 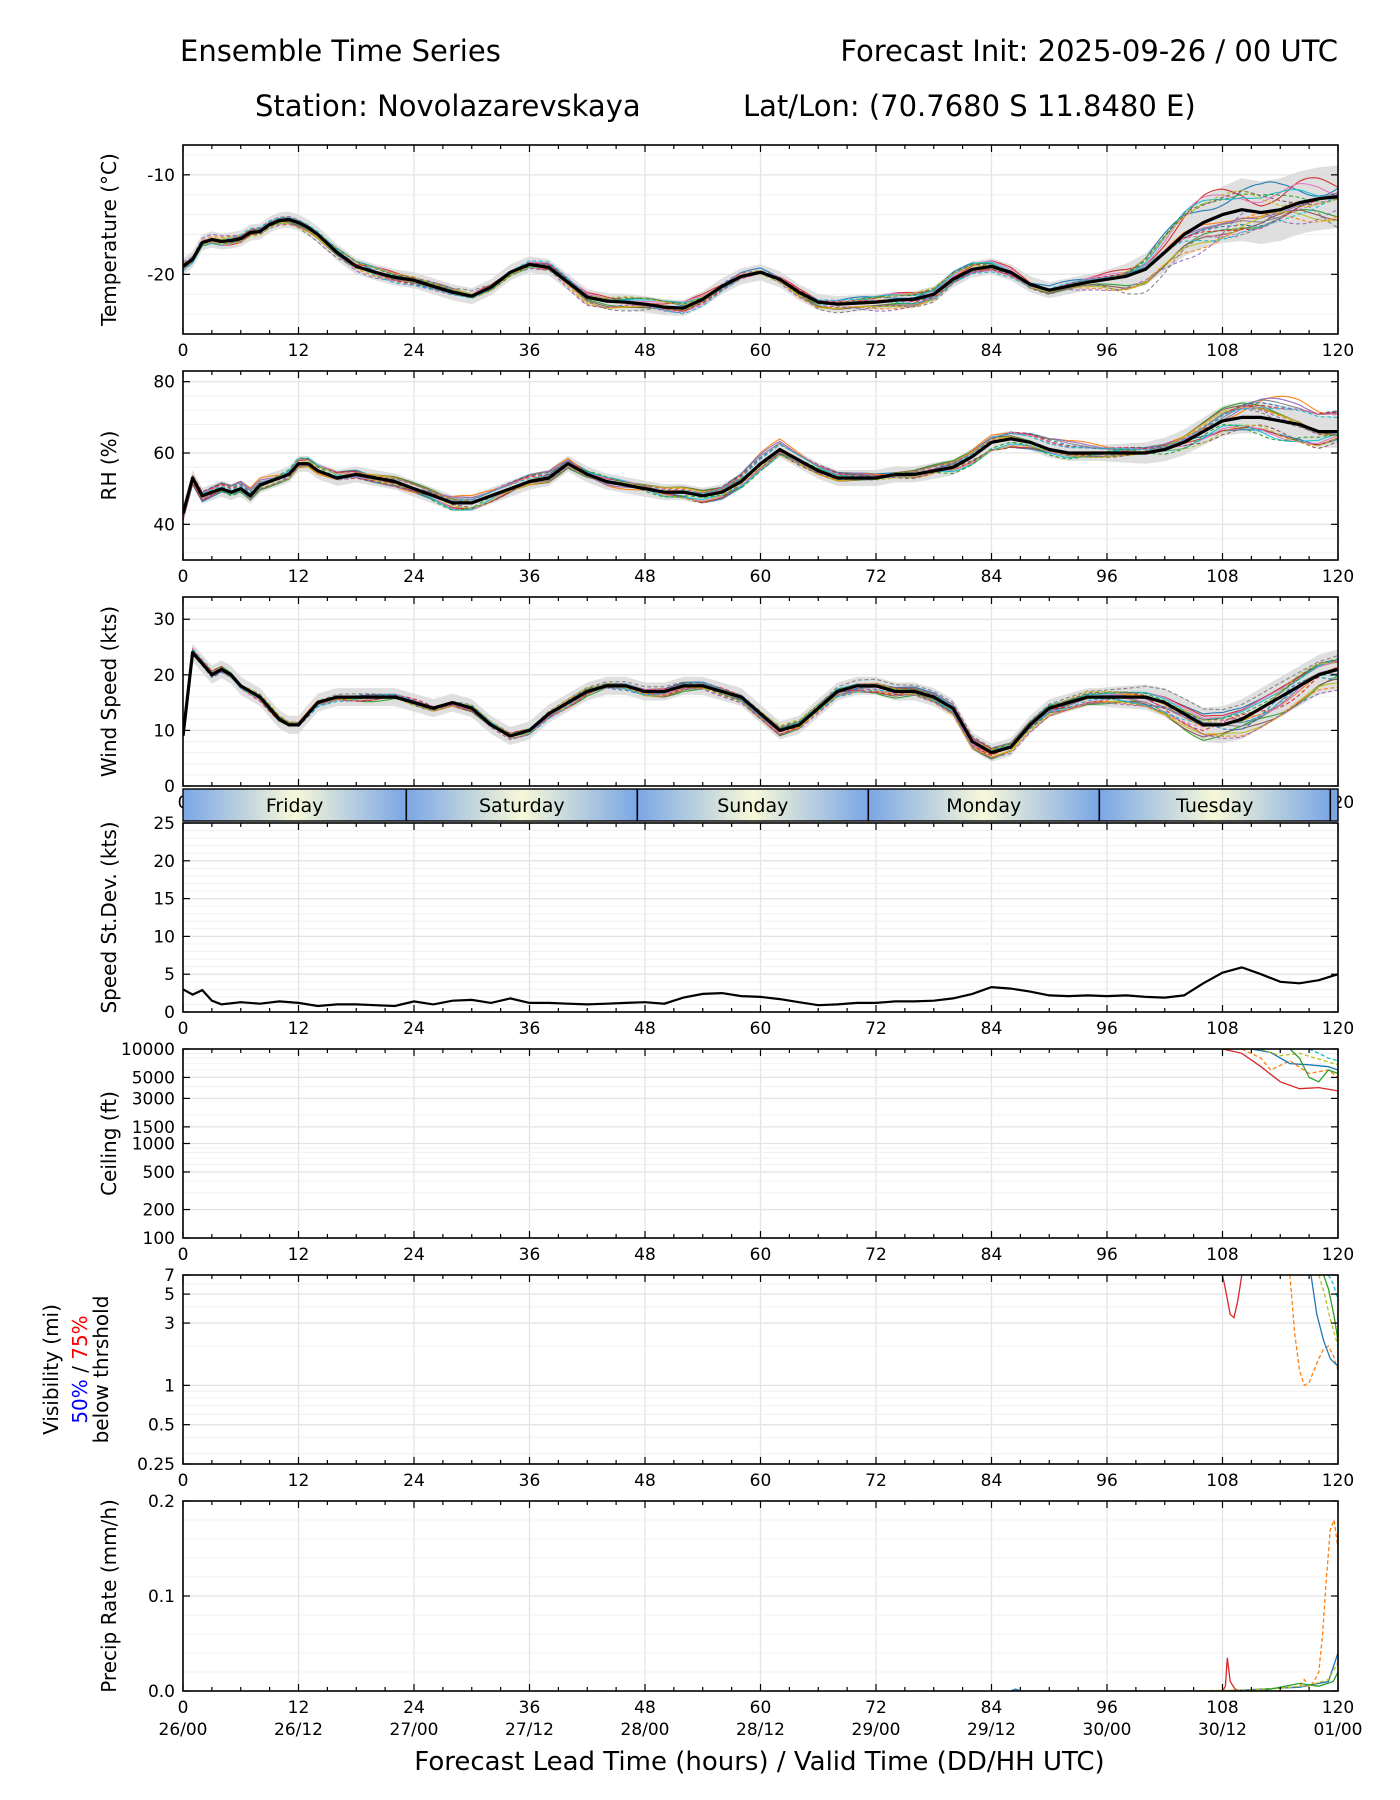 I want to click on y-tick-label-ceiling: 3000, so click(x=153, y=1099).